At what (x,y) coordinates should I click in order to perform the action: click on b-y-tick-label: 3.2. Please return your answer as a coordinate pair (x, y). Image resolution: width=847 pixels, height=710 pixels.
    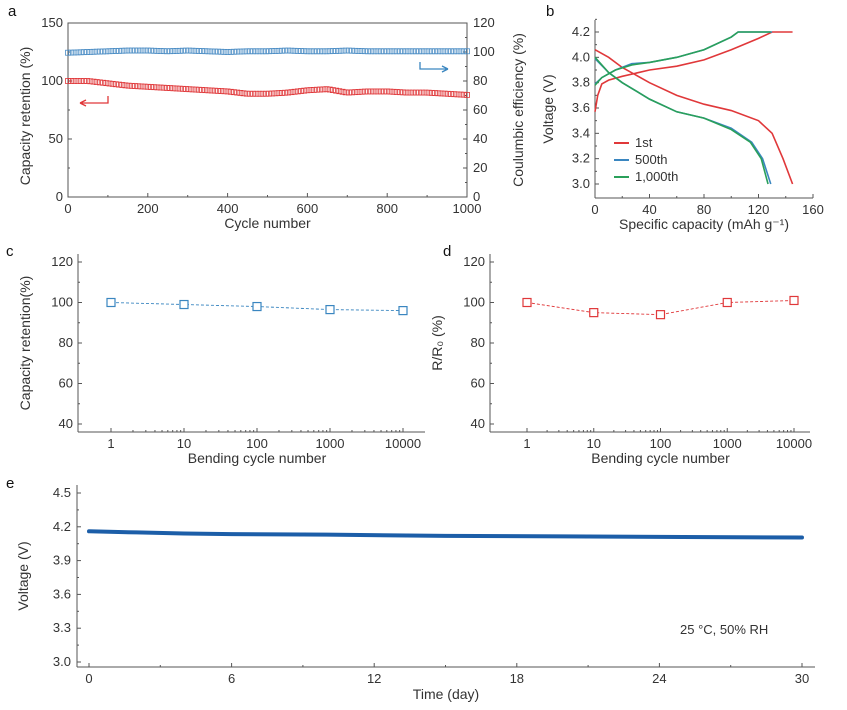
    Looking at the image, I should click on (581, 158).